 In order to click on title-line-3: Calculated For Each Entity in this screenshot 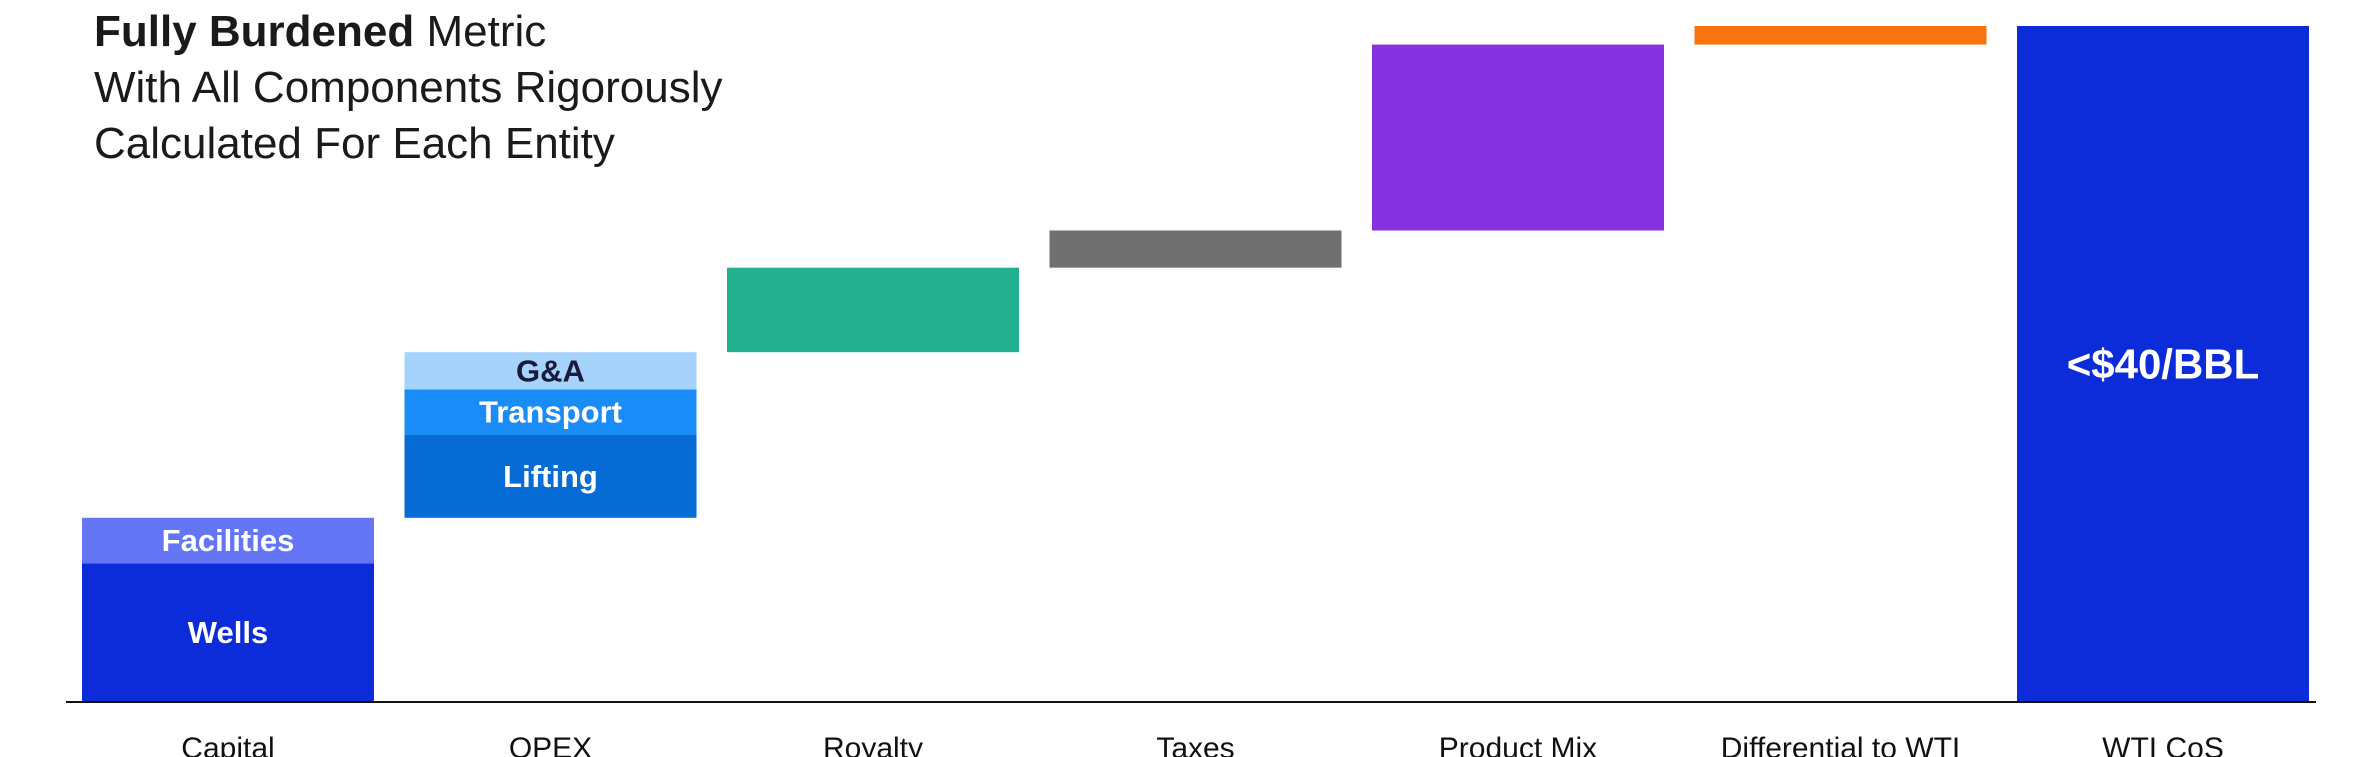, I will do `click(354, 143)`.